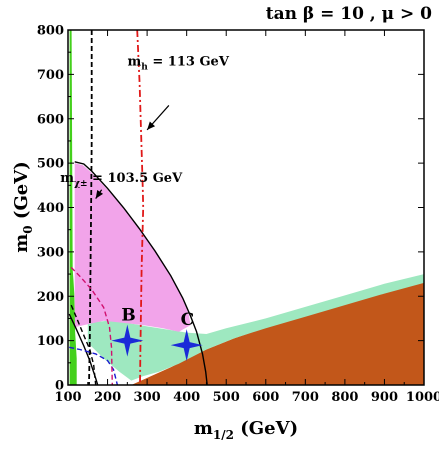 The image size is (439, 450). What do you see at coordinates (127, 340) in the screenshot?
I see `benchmark-star-B` at bounding box center [127, 340].